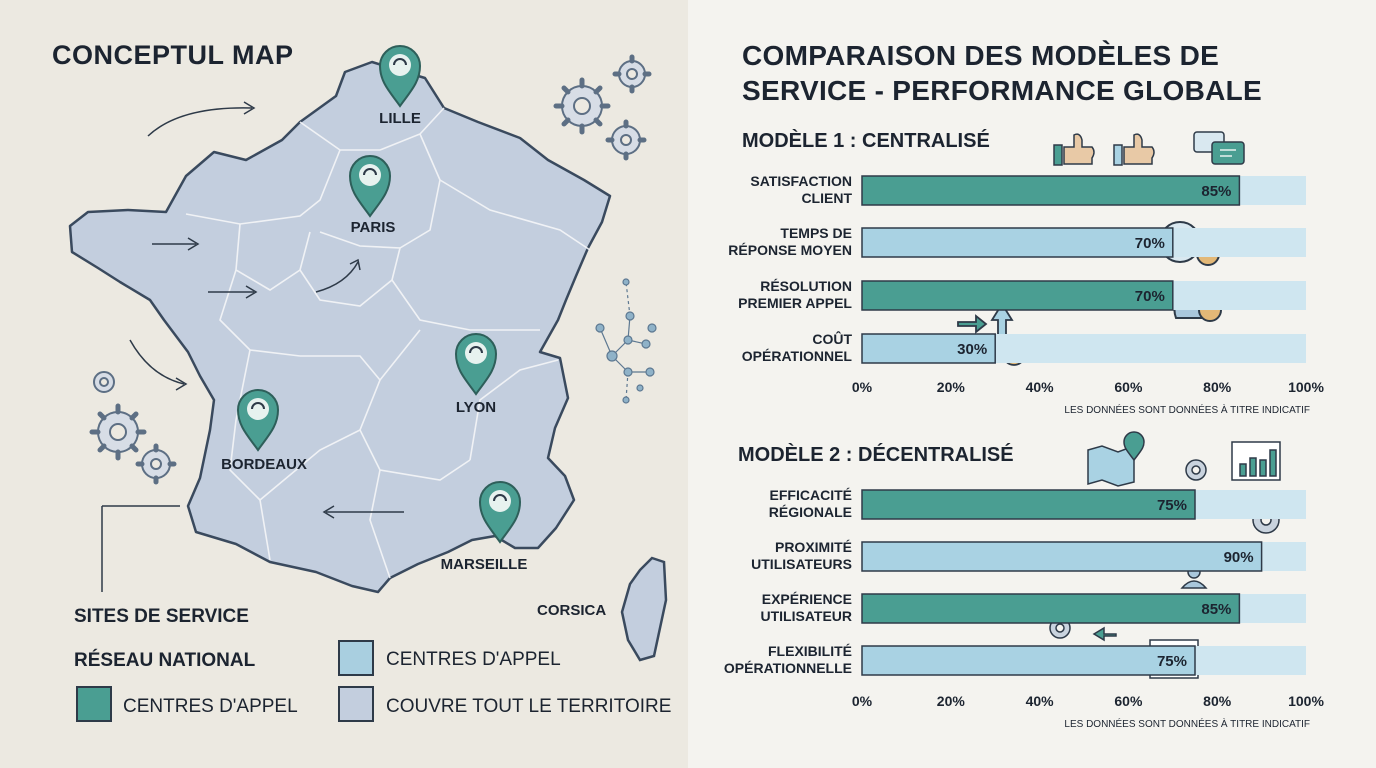 This screenshot has width=1376, height=768. I want to click on category-label: PROXIMITÉ, so click(813, 547).